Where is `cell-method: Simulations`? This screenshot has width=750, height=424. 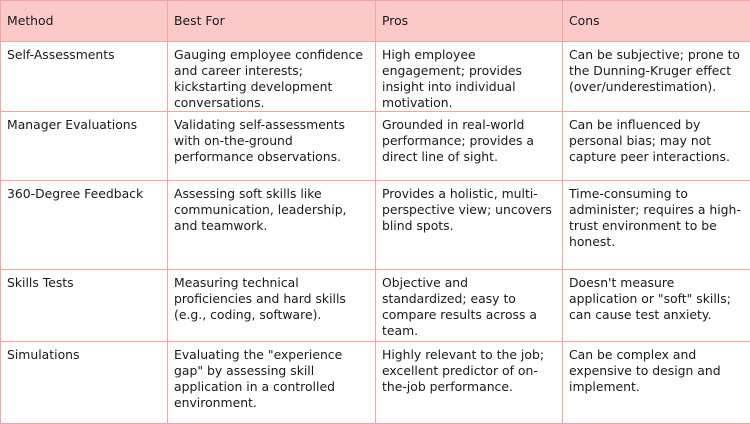
cell-method: Simulations is located at coordinates (84, 383).